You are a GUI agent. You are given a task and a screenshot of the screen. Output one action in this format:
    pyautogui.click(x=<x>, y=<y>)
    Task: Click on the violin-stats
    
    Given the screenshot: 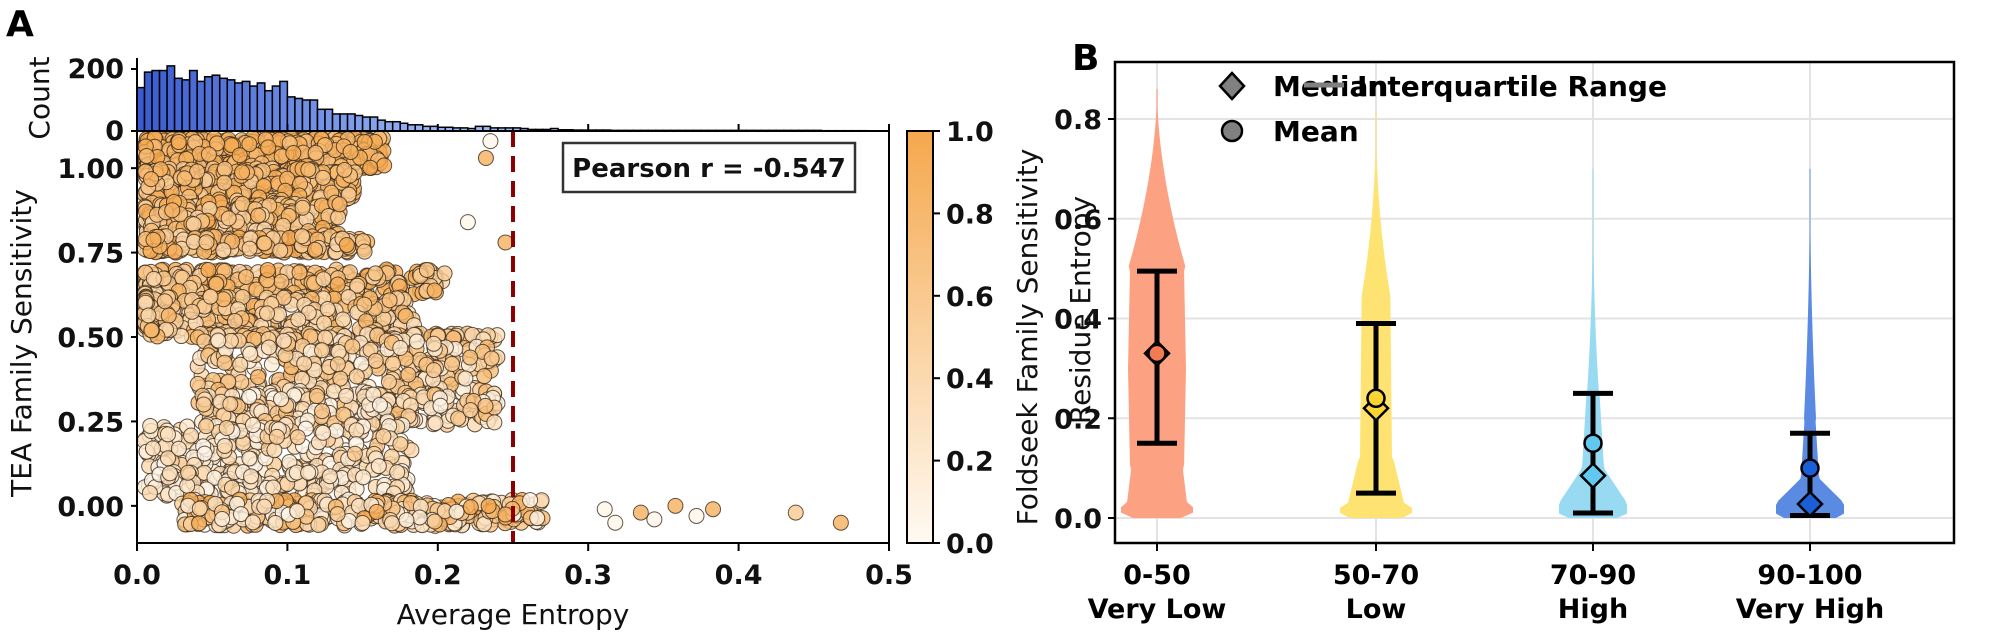 What is the action you would take?
    pyautogui.click(x=1483, y=393)
    